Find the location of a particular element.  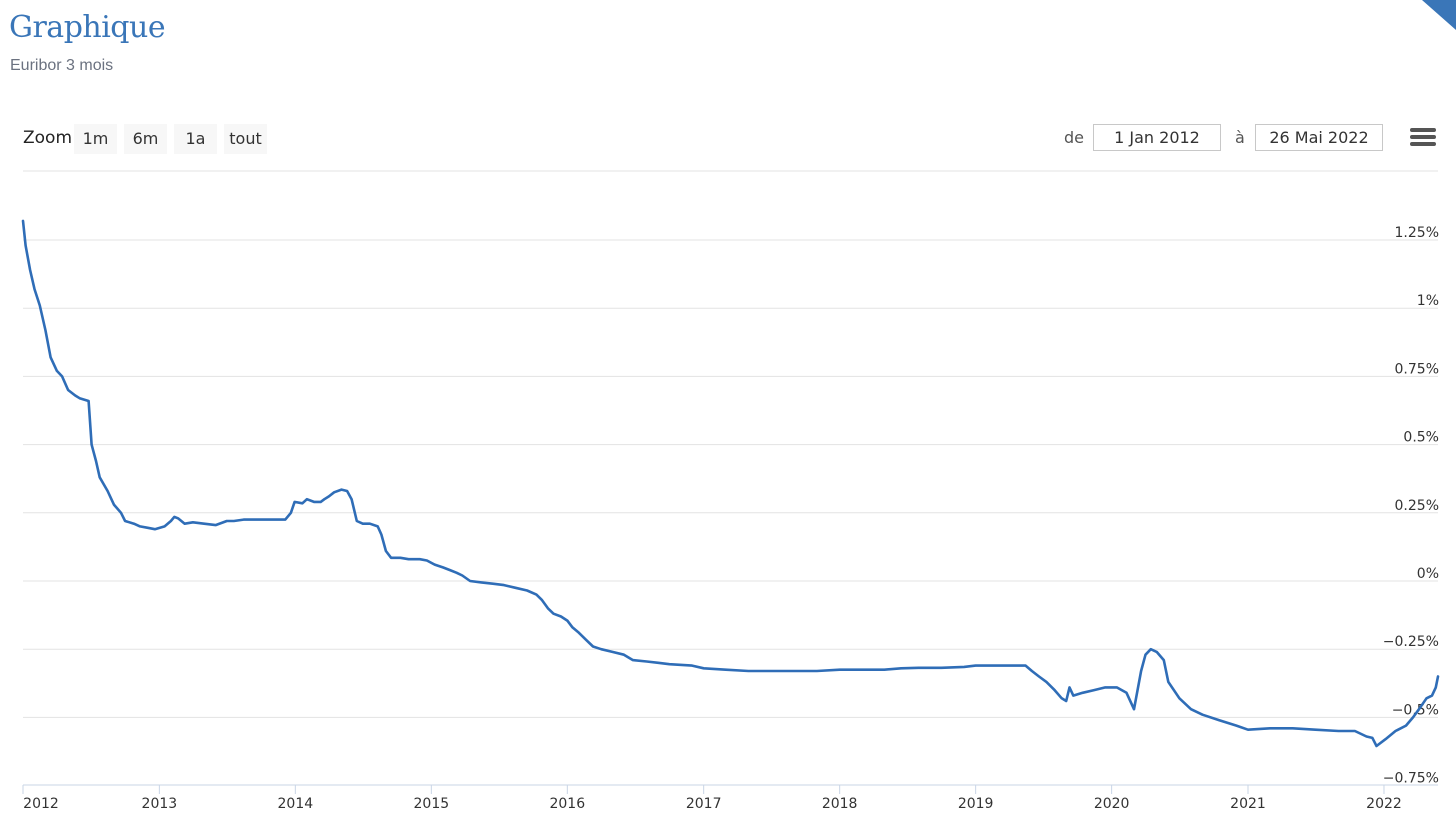

y-tick-label: 0.5% is located at coordinates (1421, 438).